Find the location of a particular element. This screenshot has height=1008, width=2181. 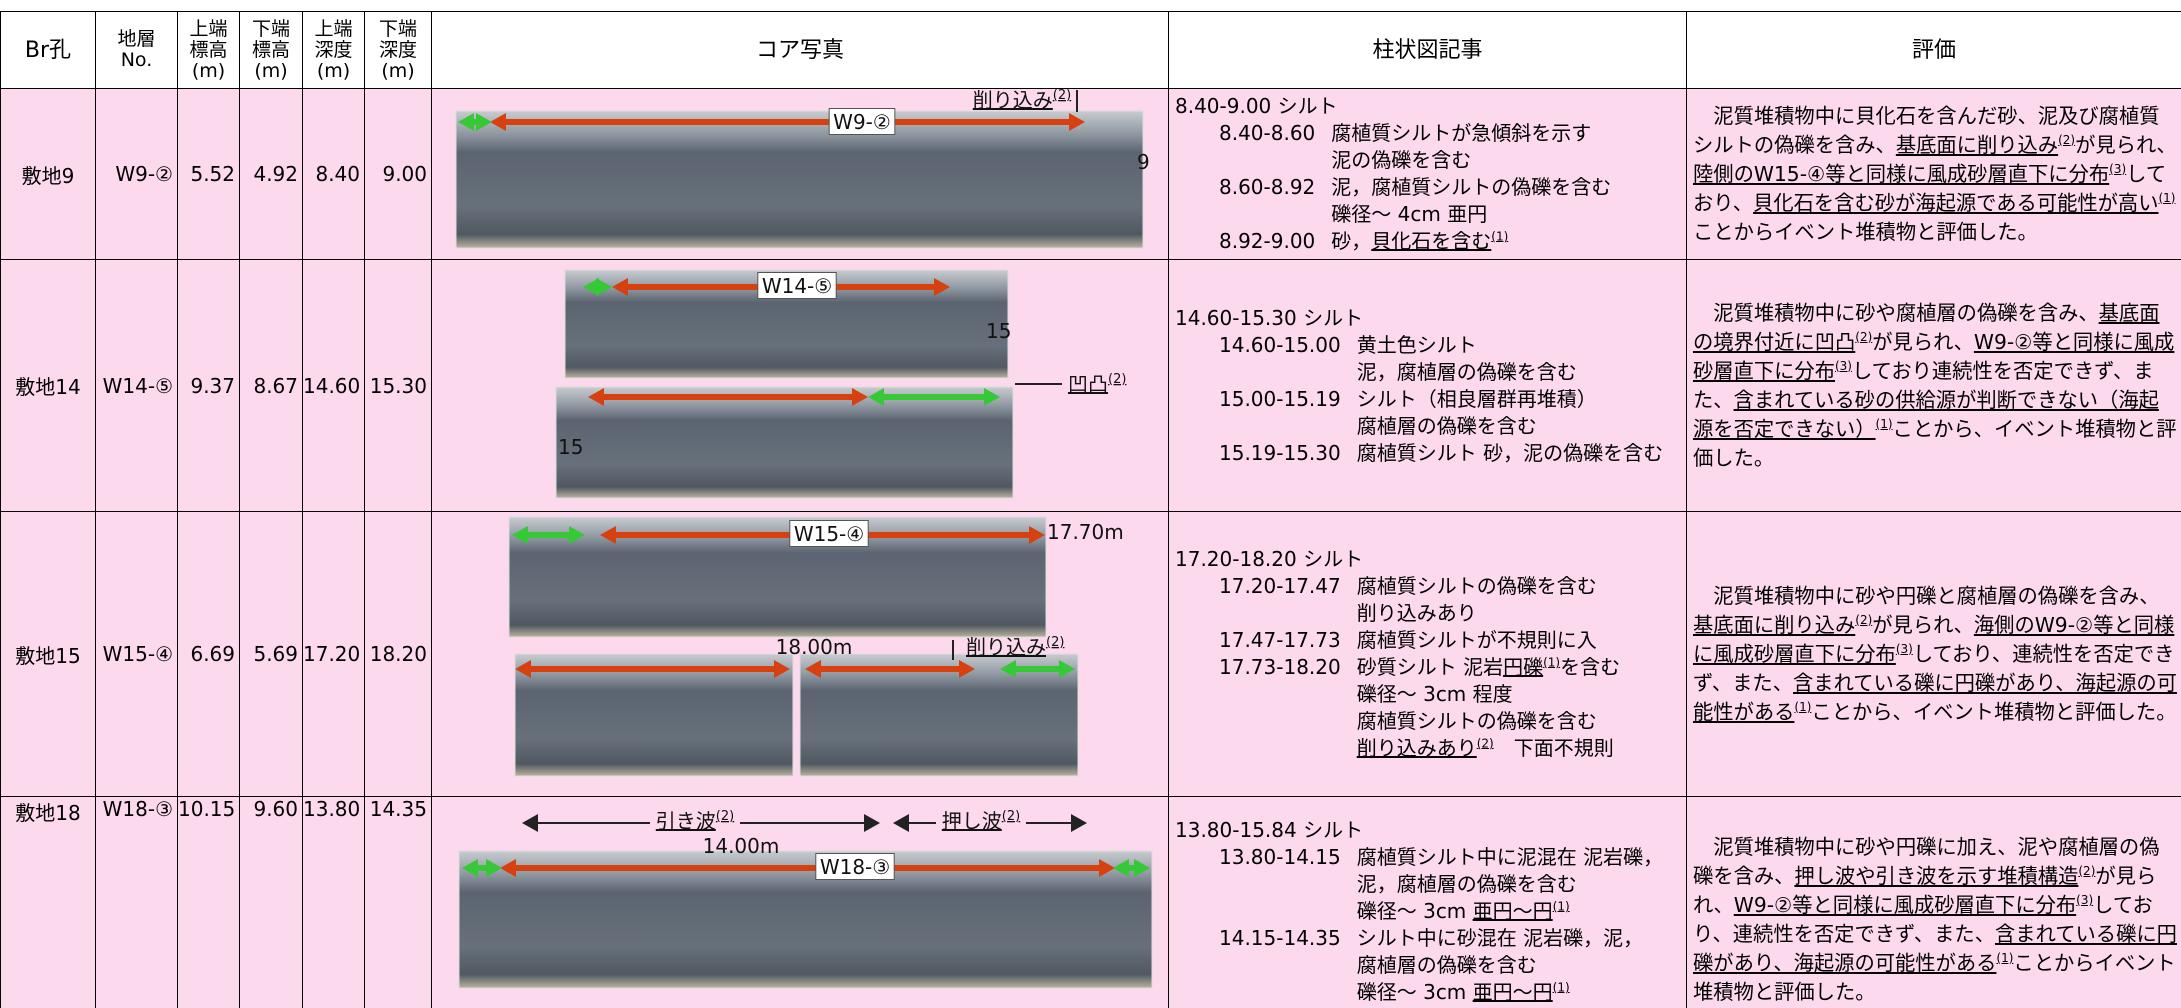

log-line: 腐植質シルトが急傾斜を示す is located at coordinates (1461, 133).